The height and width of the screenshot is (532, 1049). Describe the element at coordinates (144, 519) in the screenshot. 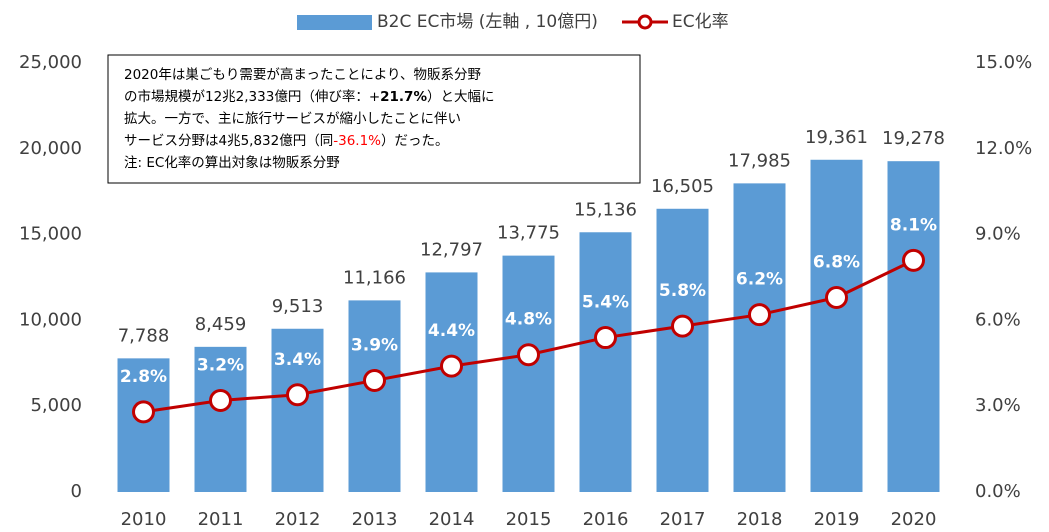

I see `x-tick-label: 2010` at that location.